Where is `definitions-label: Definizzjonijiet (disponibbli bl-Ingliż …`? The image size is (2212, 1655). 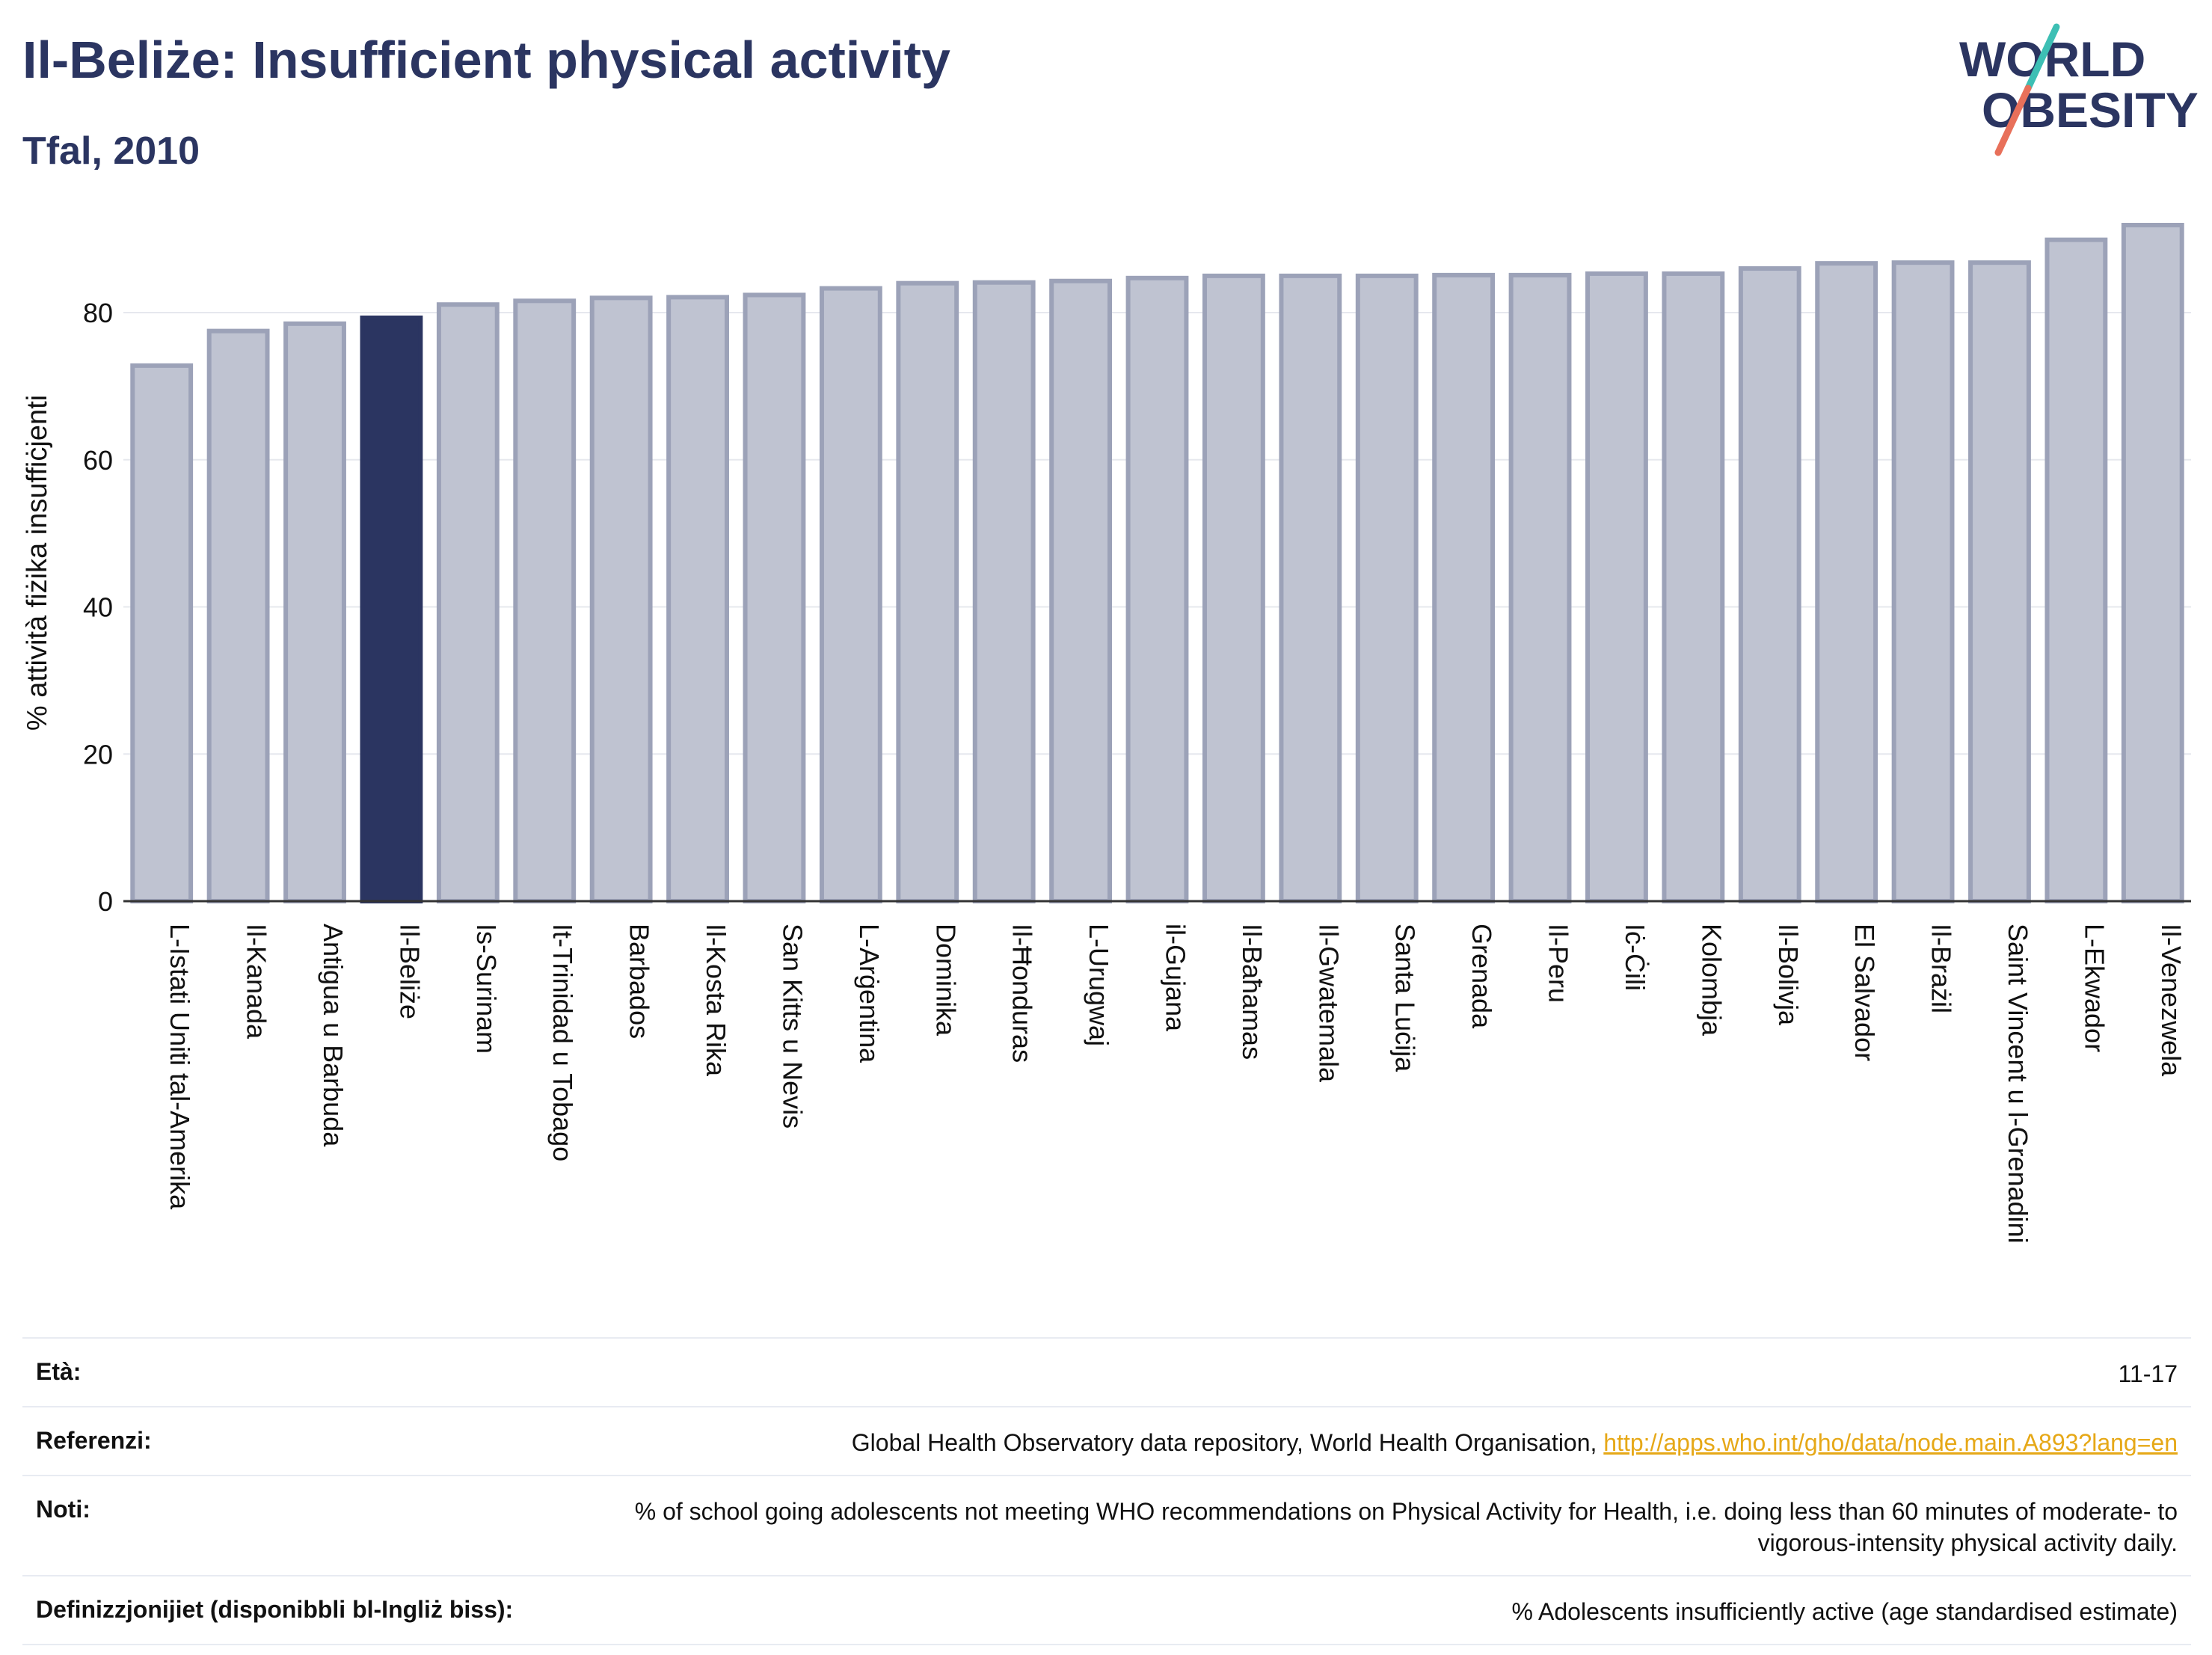 definitions-label: Definizzjonijiet (disponibbli bl-Ingliż … is located at coordinates (275, 1609).